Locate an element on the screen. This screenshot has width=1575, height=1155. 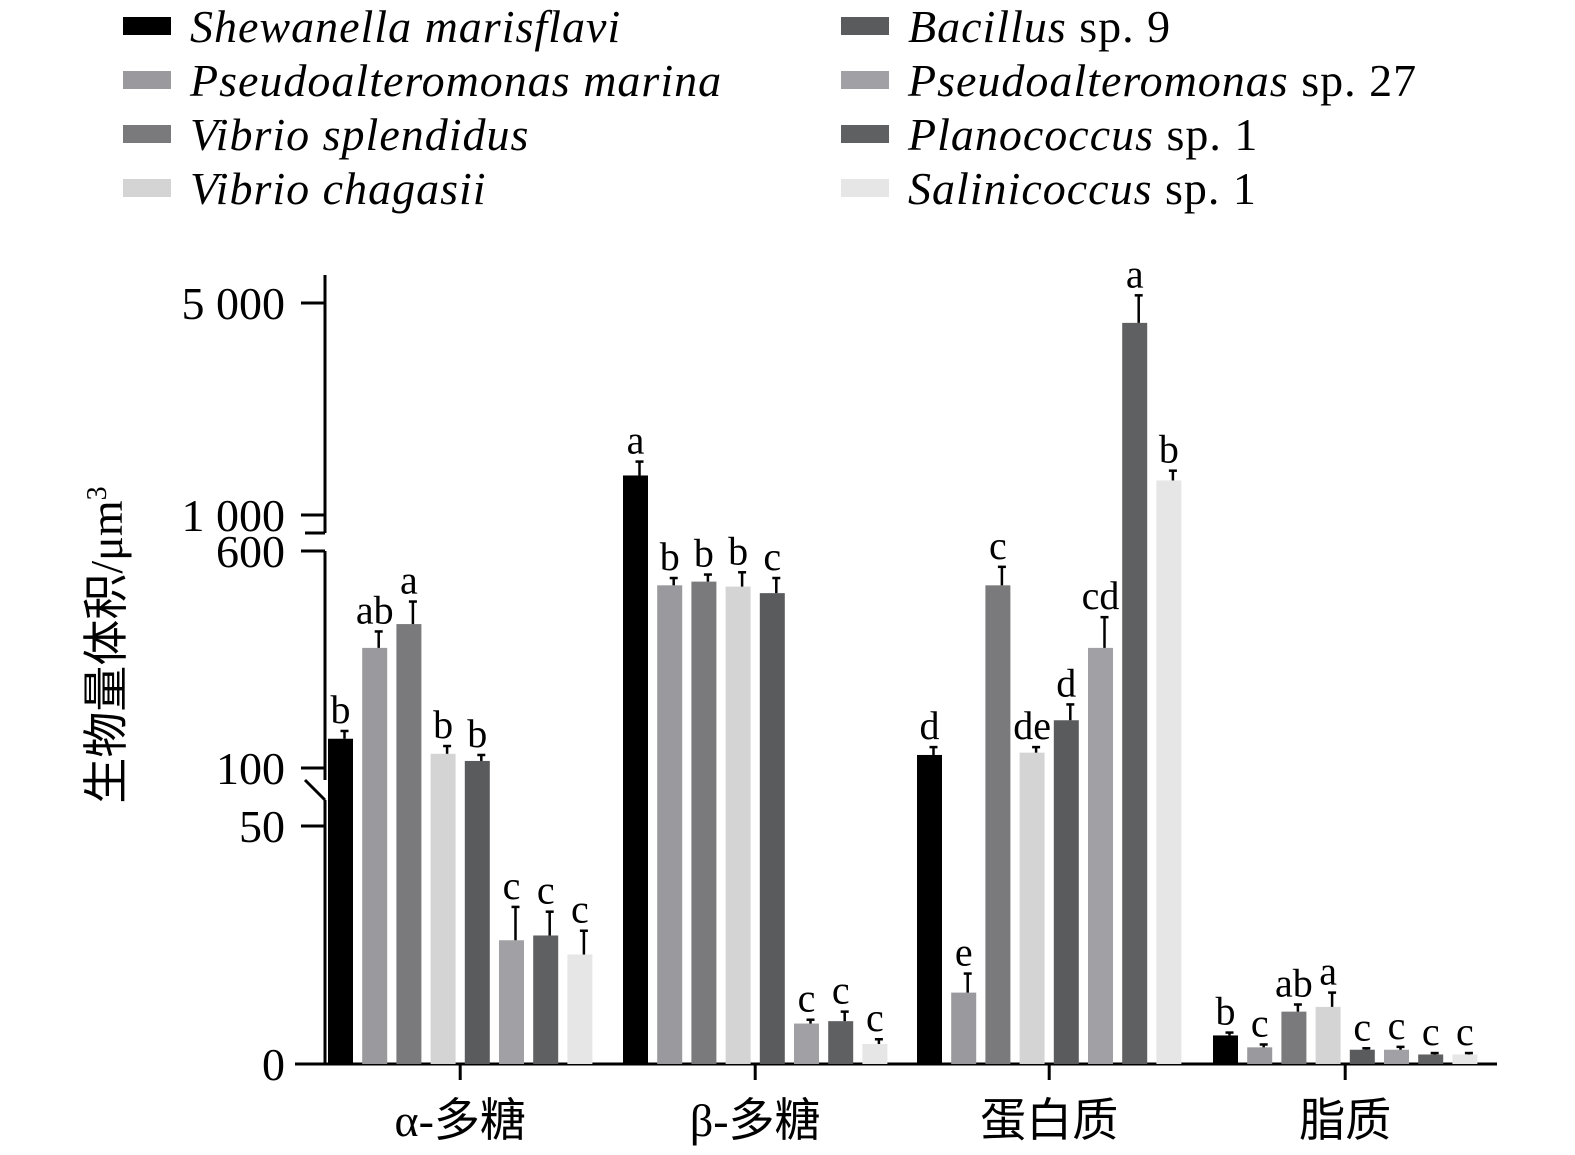
y-tick-label: 50 is located at coordinates (262, 826).